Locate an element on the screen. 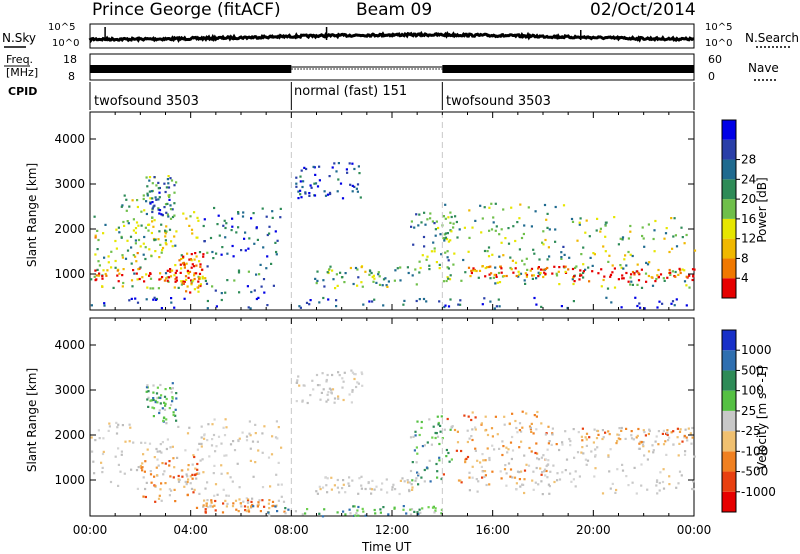  time-tick-label: 08:00 is located at coordinates (291, 530).